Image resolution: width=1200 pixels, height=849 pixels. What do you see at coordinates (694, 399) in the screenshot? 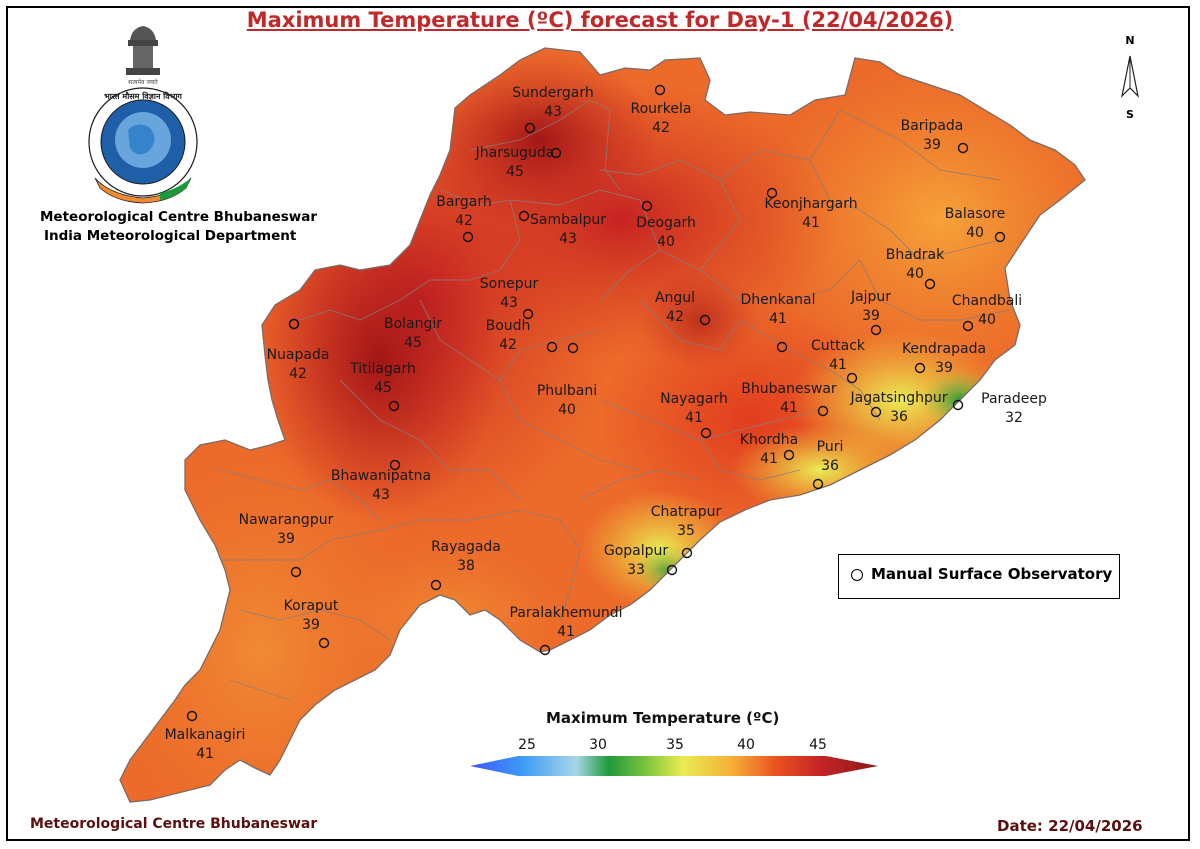
I see `station-name: Nayagarh` at bounding box center [694, 399].